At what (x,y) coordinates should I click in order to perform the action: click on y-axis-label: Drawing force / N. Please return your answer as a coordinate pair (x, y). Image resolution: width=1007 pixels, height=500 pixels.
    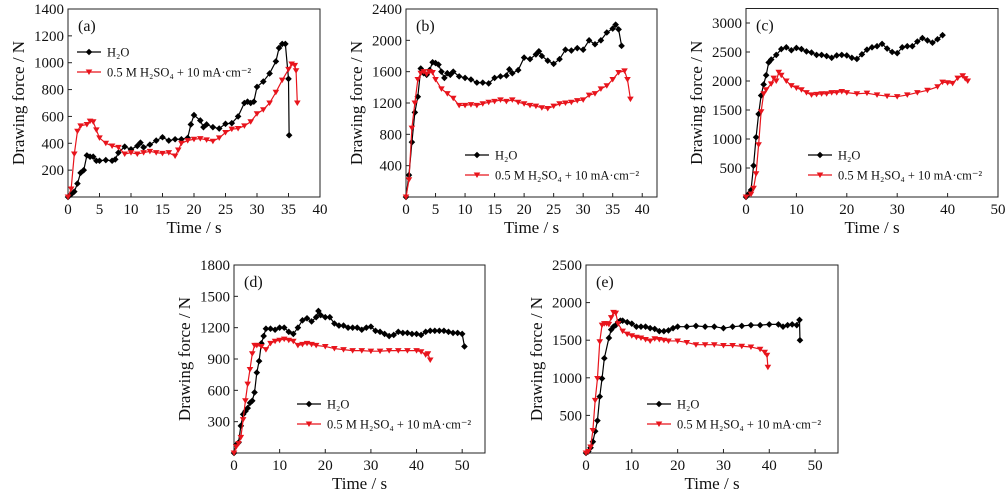
    Looking at the image, I should click on (184, 359).